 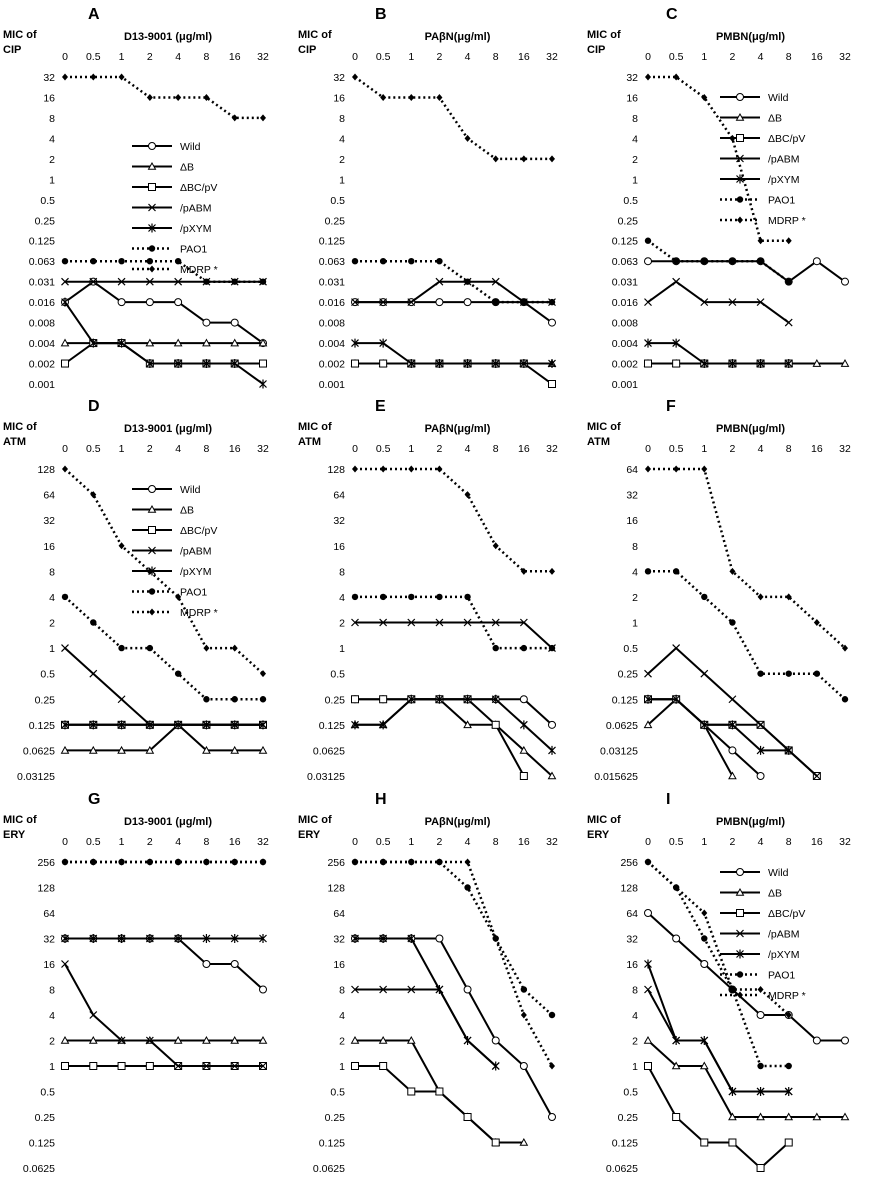 What do you see at coordinates (619, 751) in the screenshot?
I see `y-tick-label: 0.03125` at bounding box center [619, 751].